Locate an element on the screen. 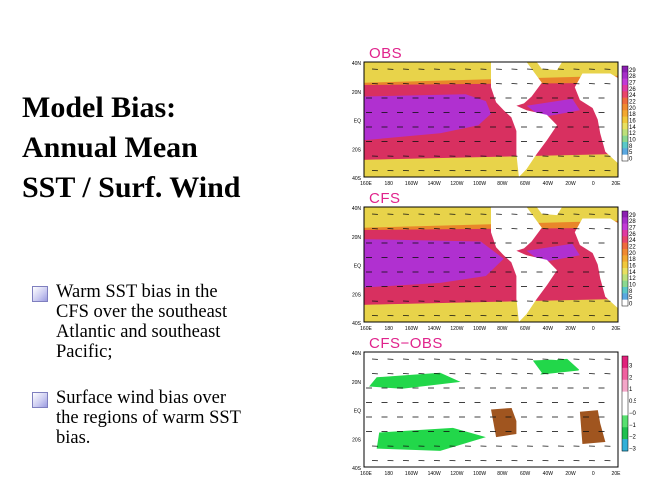 This screenshot has height=500, width=667. title-line-3: SST / Surf. Wind is located at coordinates (131, 187).